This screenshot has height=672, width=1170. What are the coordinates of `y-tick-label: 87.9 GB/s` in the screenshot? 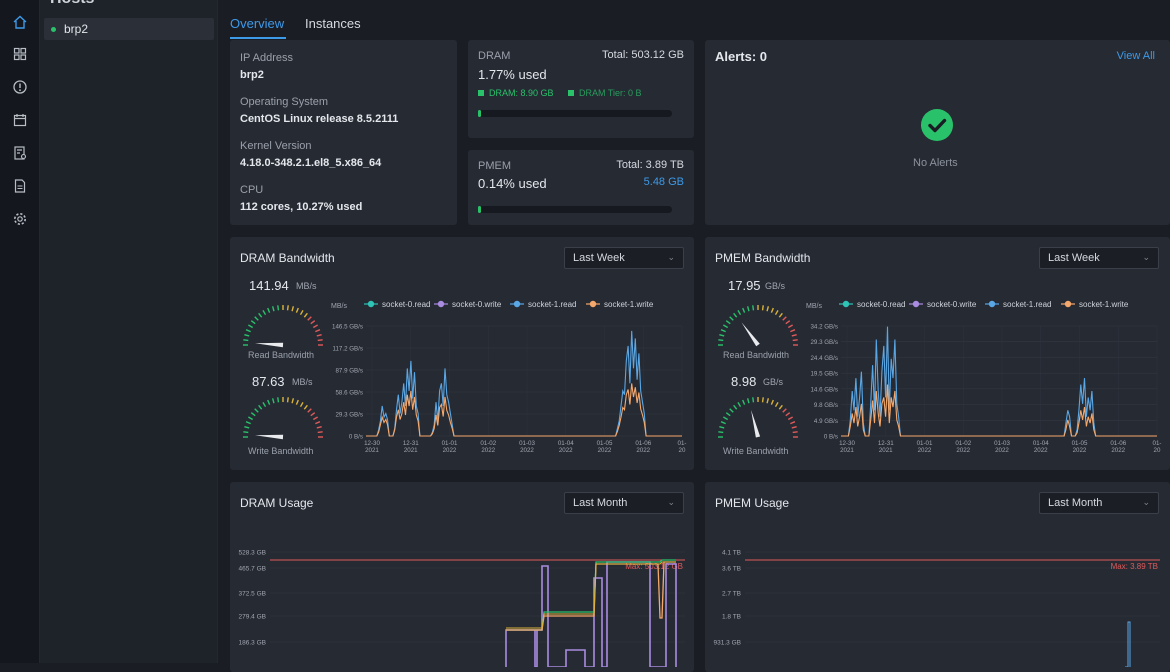 It's located at (349, 371).